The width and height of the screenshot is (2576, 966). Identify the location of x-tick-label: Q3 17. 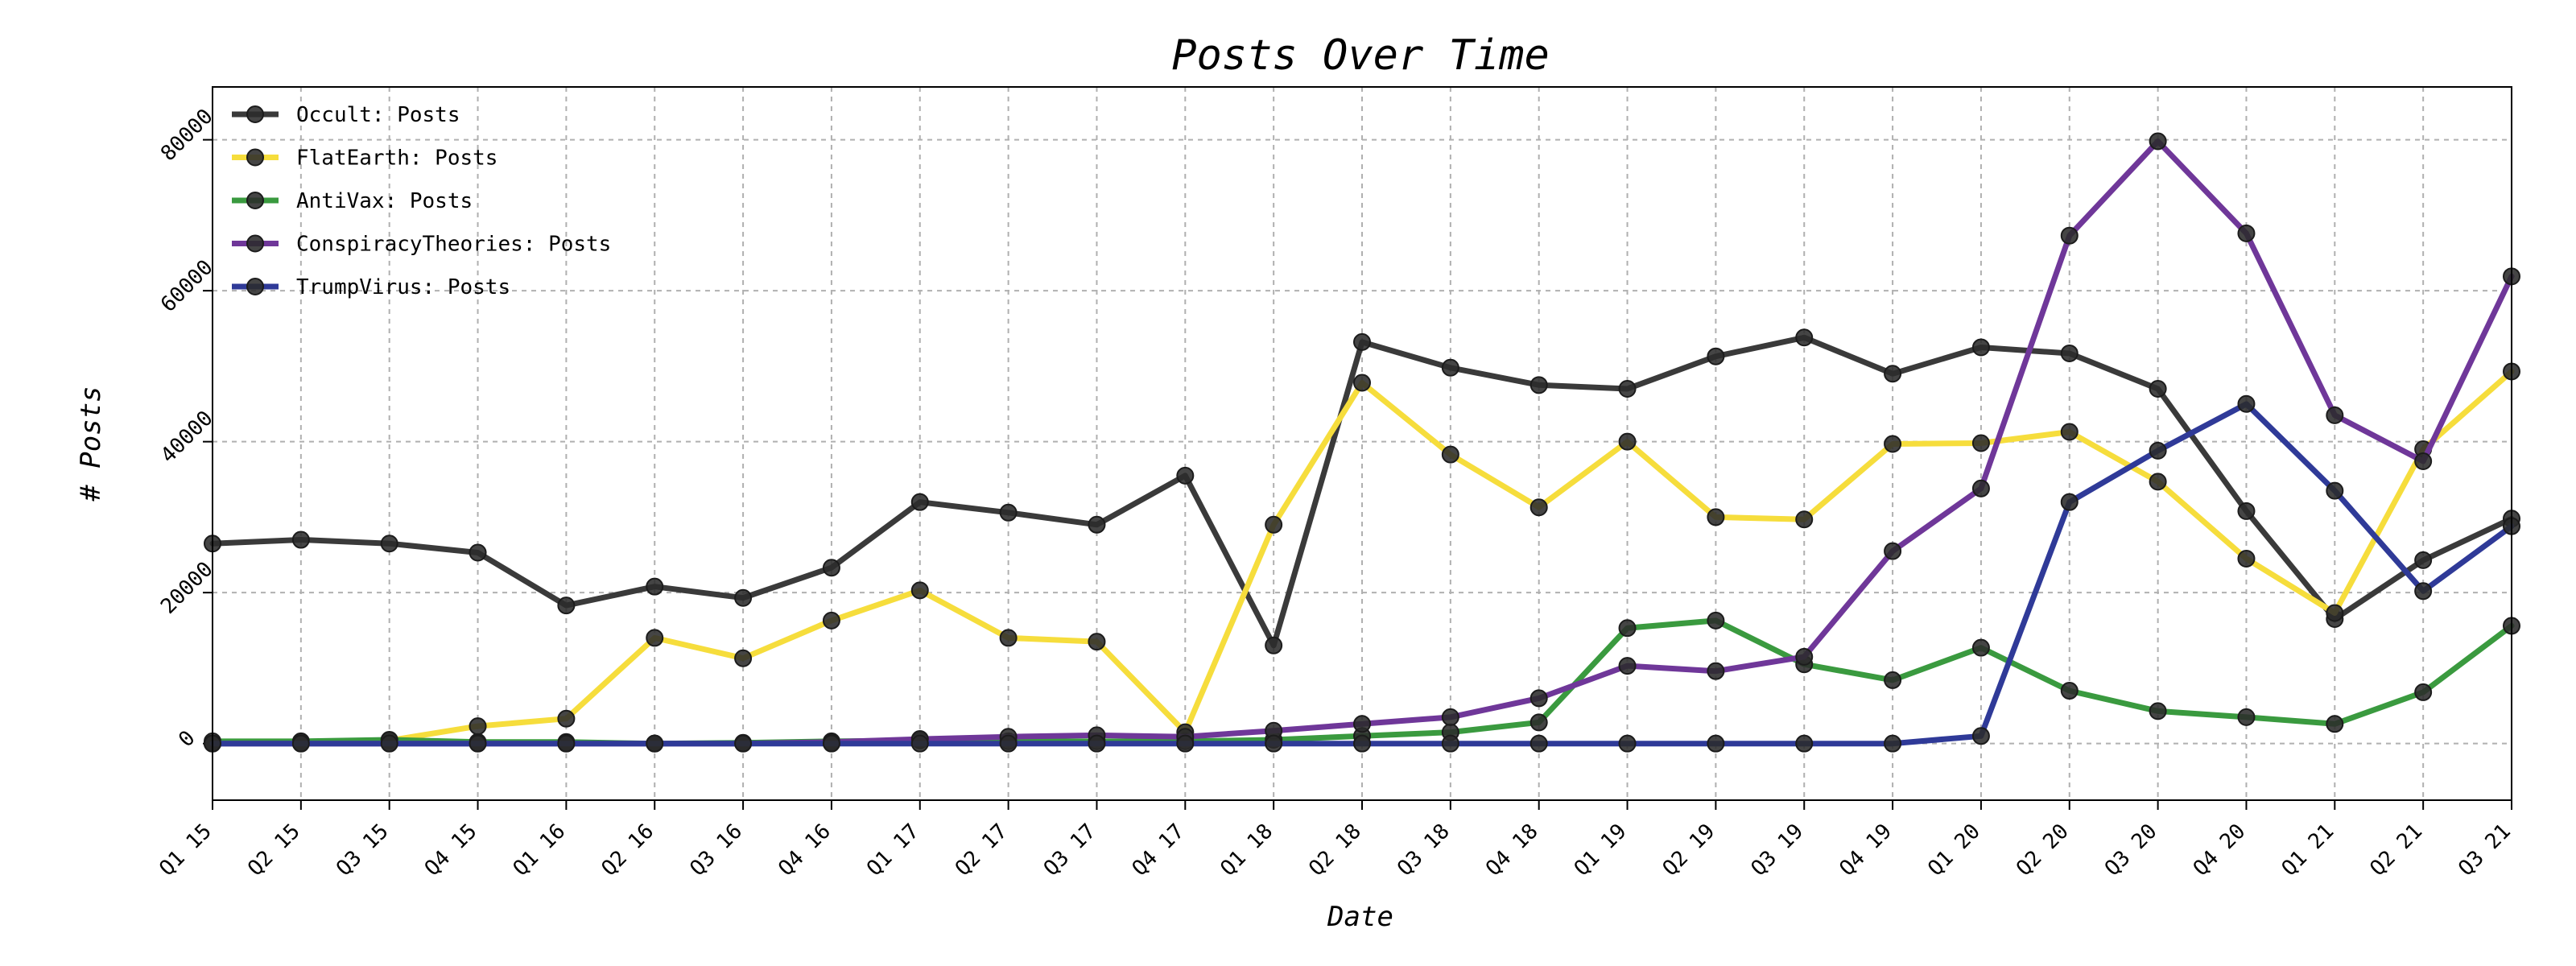
(1070, 850).